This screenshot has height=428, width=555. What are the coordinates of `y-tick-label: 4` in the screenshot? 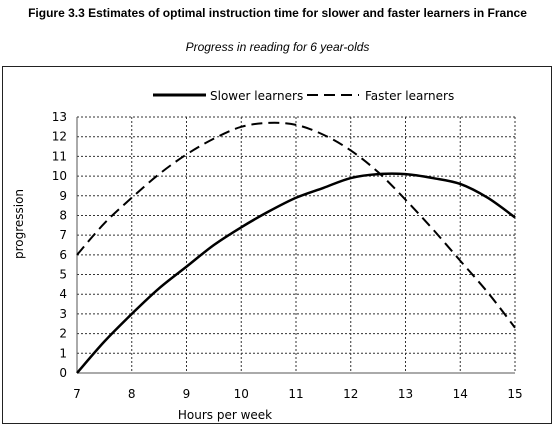 It's located at (63, 294).